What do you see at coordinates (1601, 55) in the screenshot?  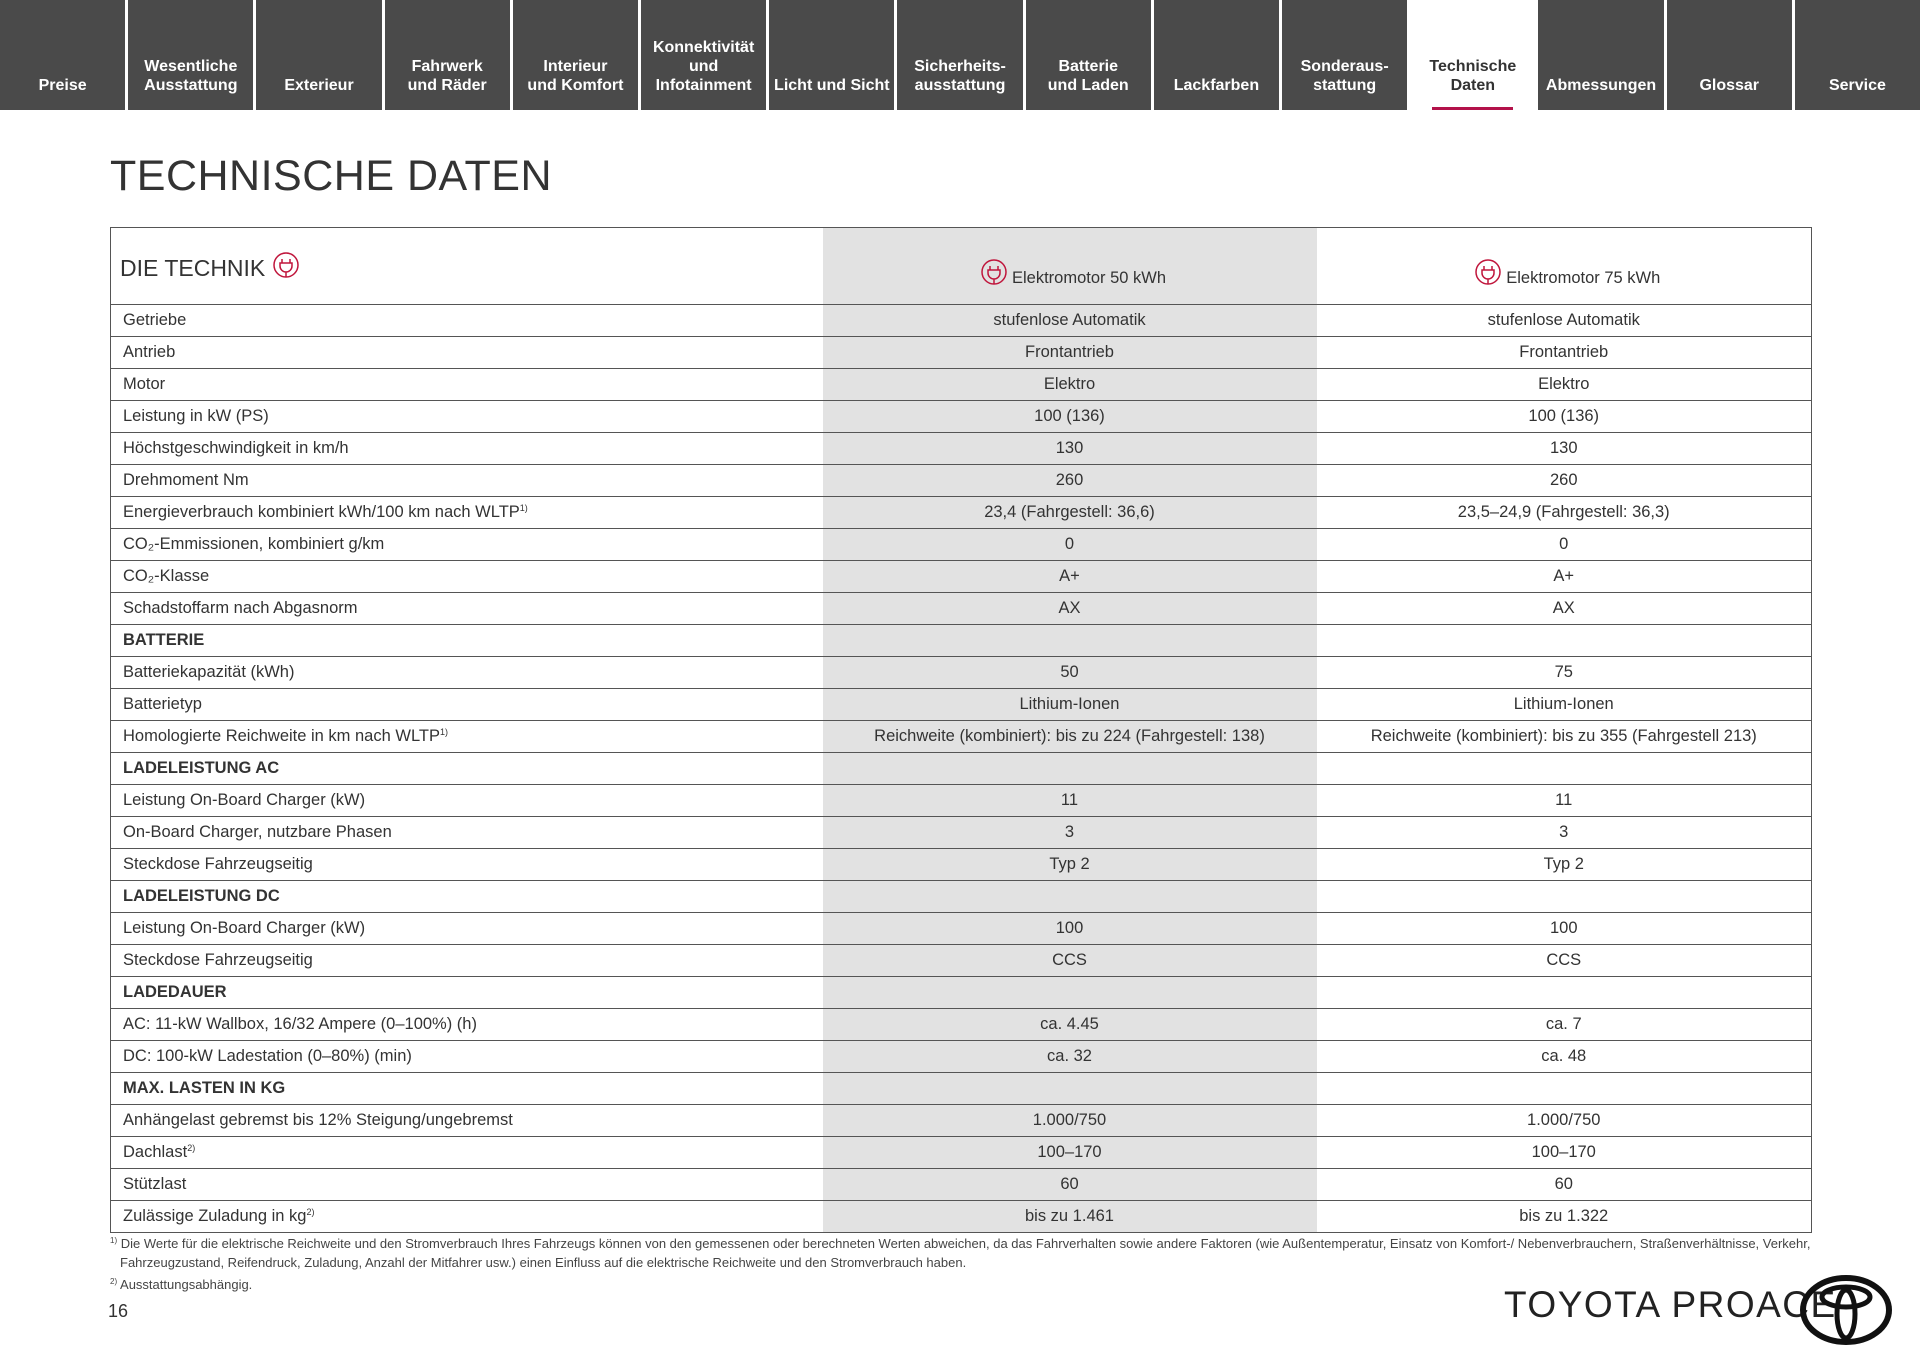 I see `nav-tab: Abmessungen` at bounding box center [1601, 55].